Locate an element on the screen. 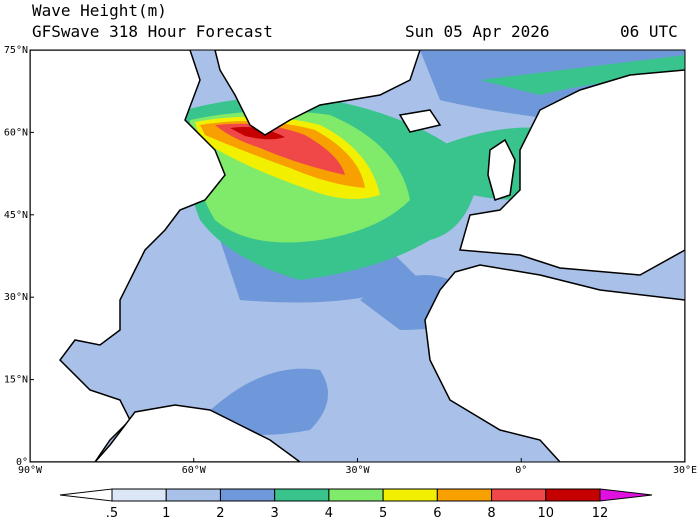 The height and width of the screenshot is (525, 700). lat-label: 0° is located at coordinates (22, 462).